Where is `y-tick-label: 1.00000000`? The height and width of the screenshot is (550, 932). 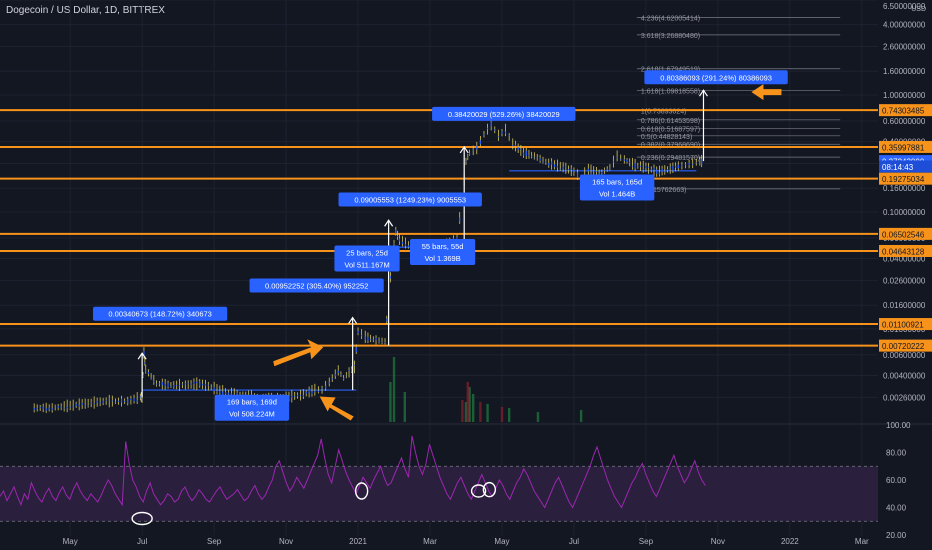
y-tick-label: 1.00000000 is located at coordinates (904, 95).